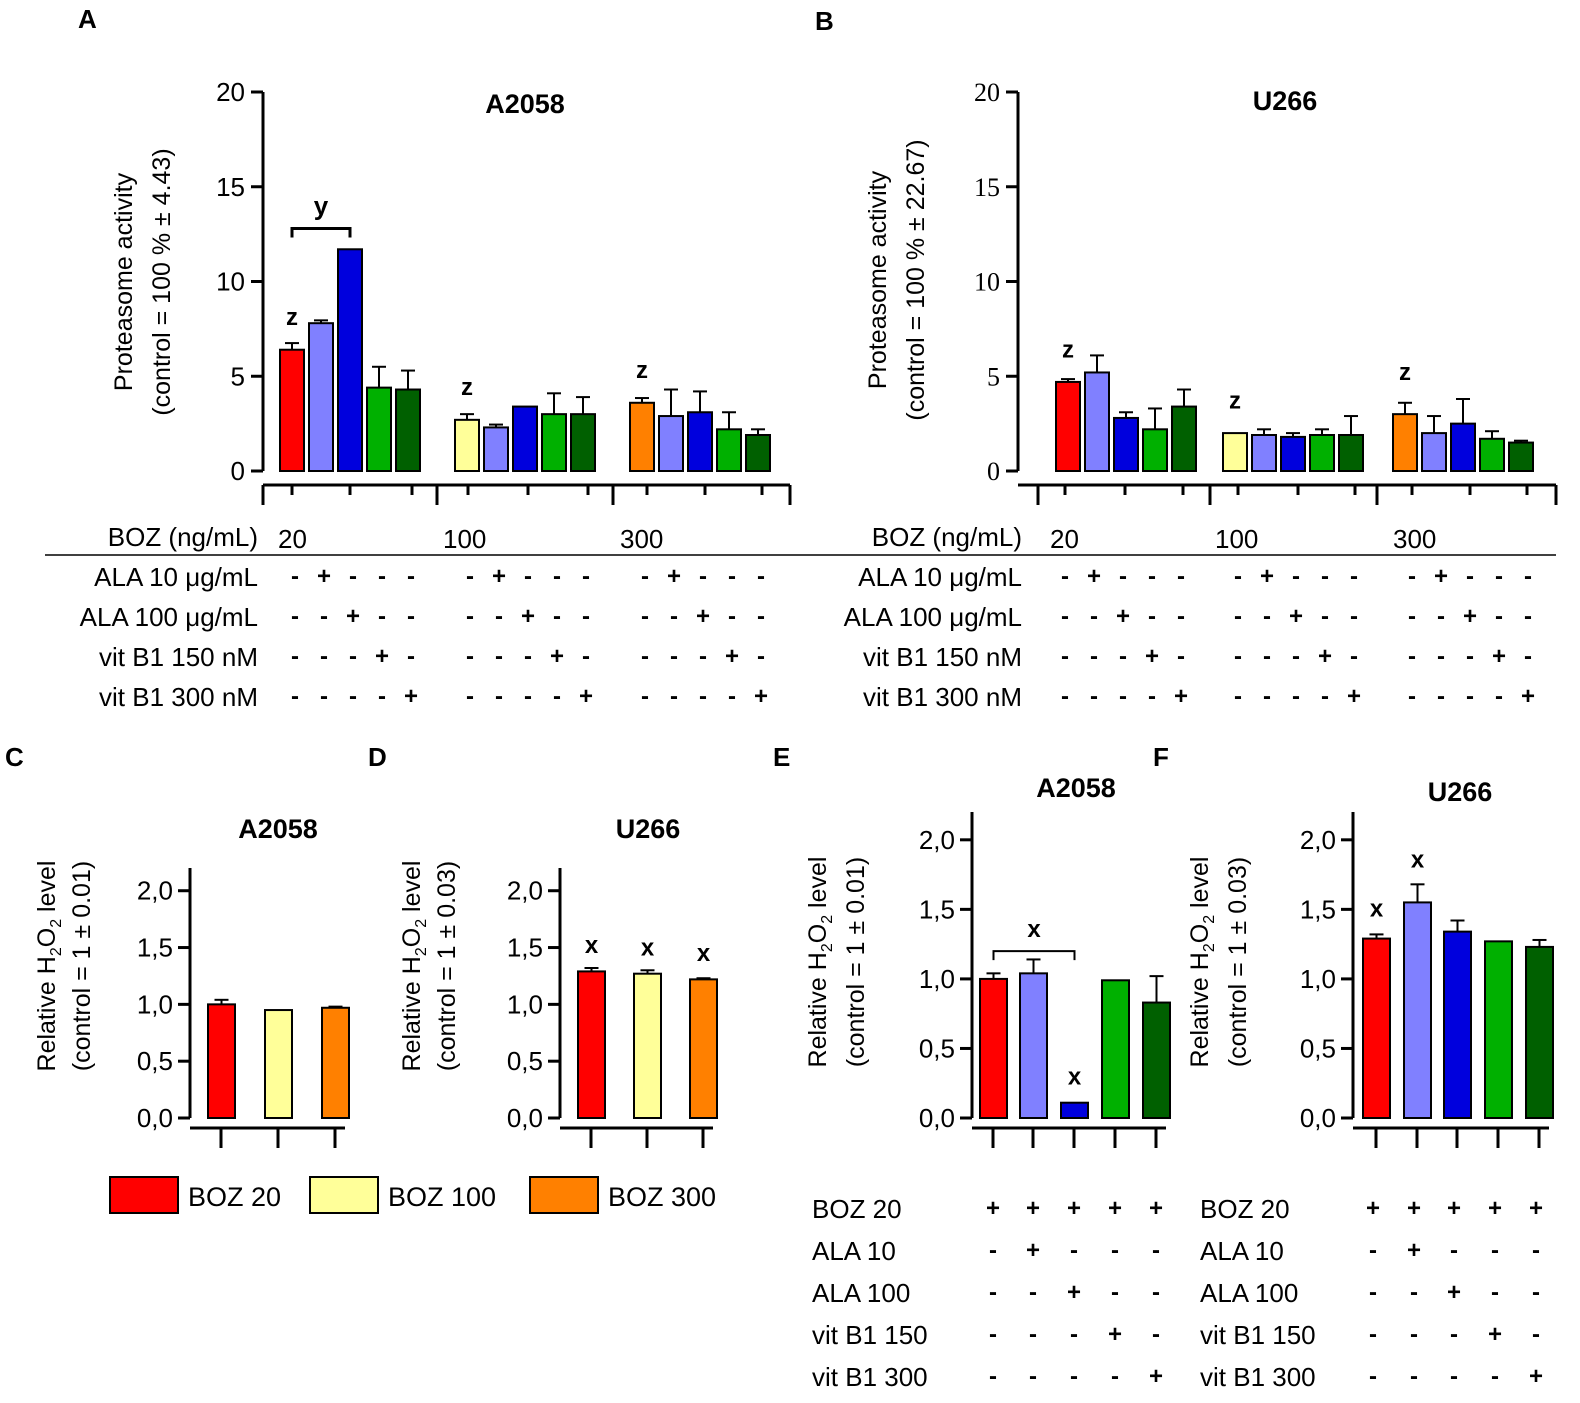 This screenshot has width=1580, height=1403. What do you see at coordinates (1318, 1118) in the screenshot?
I see `y-tick-label-f: 0,0` at bounding box center [1318, 1118].